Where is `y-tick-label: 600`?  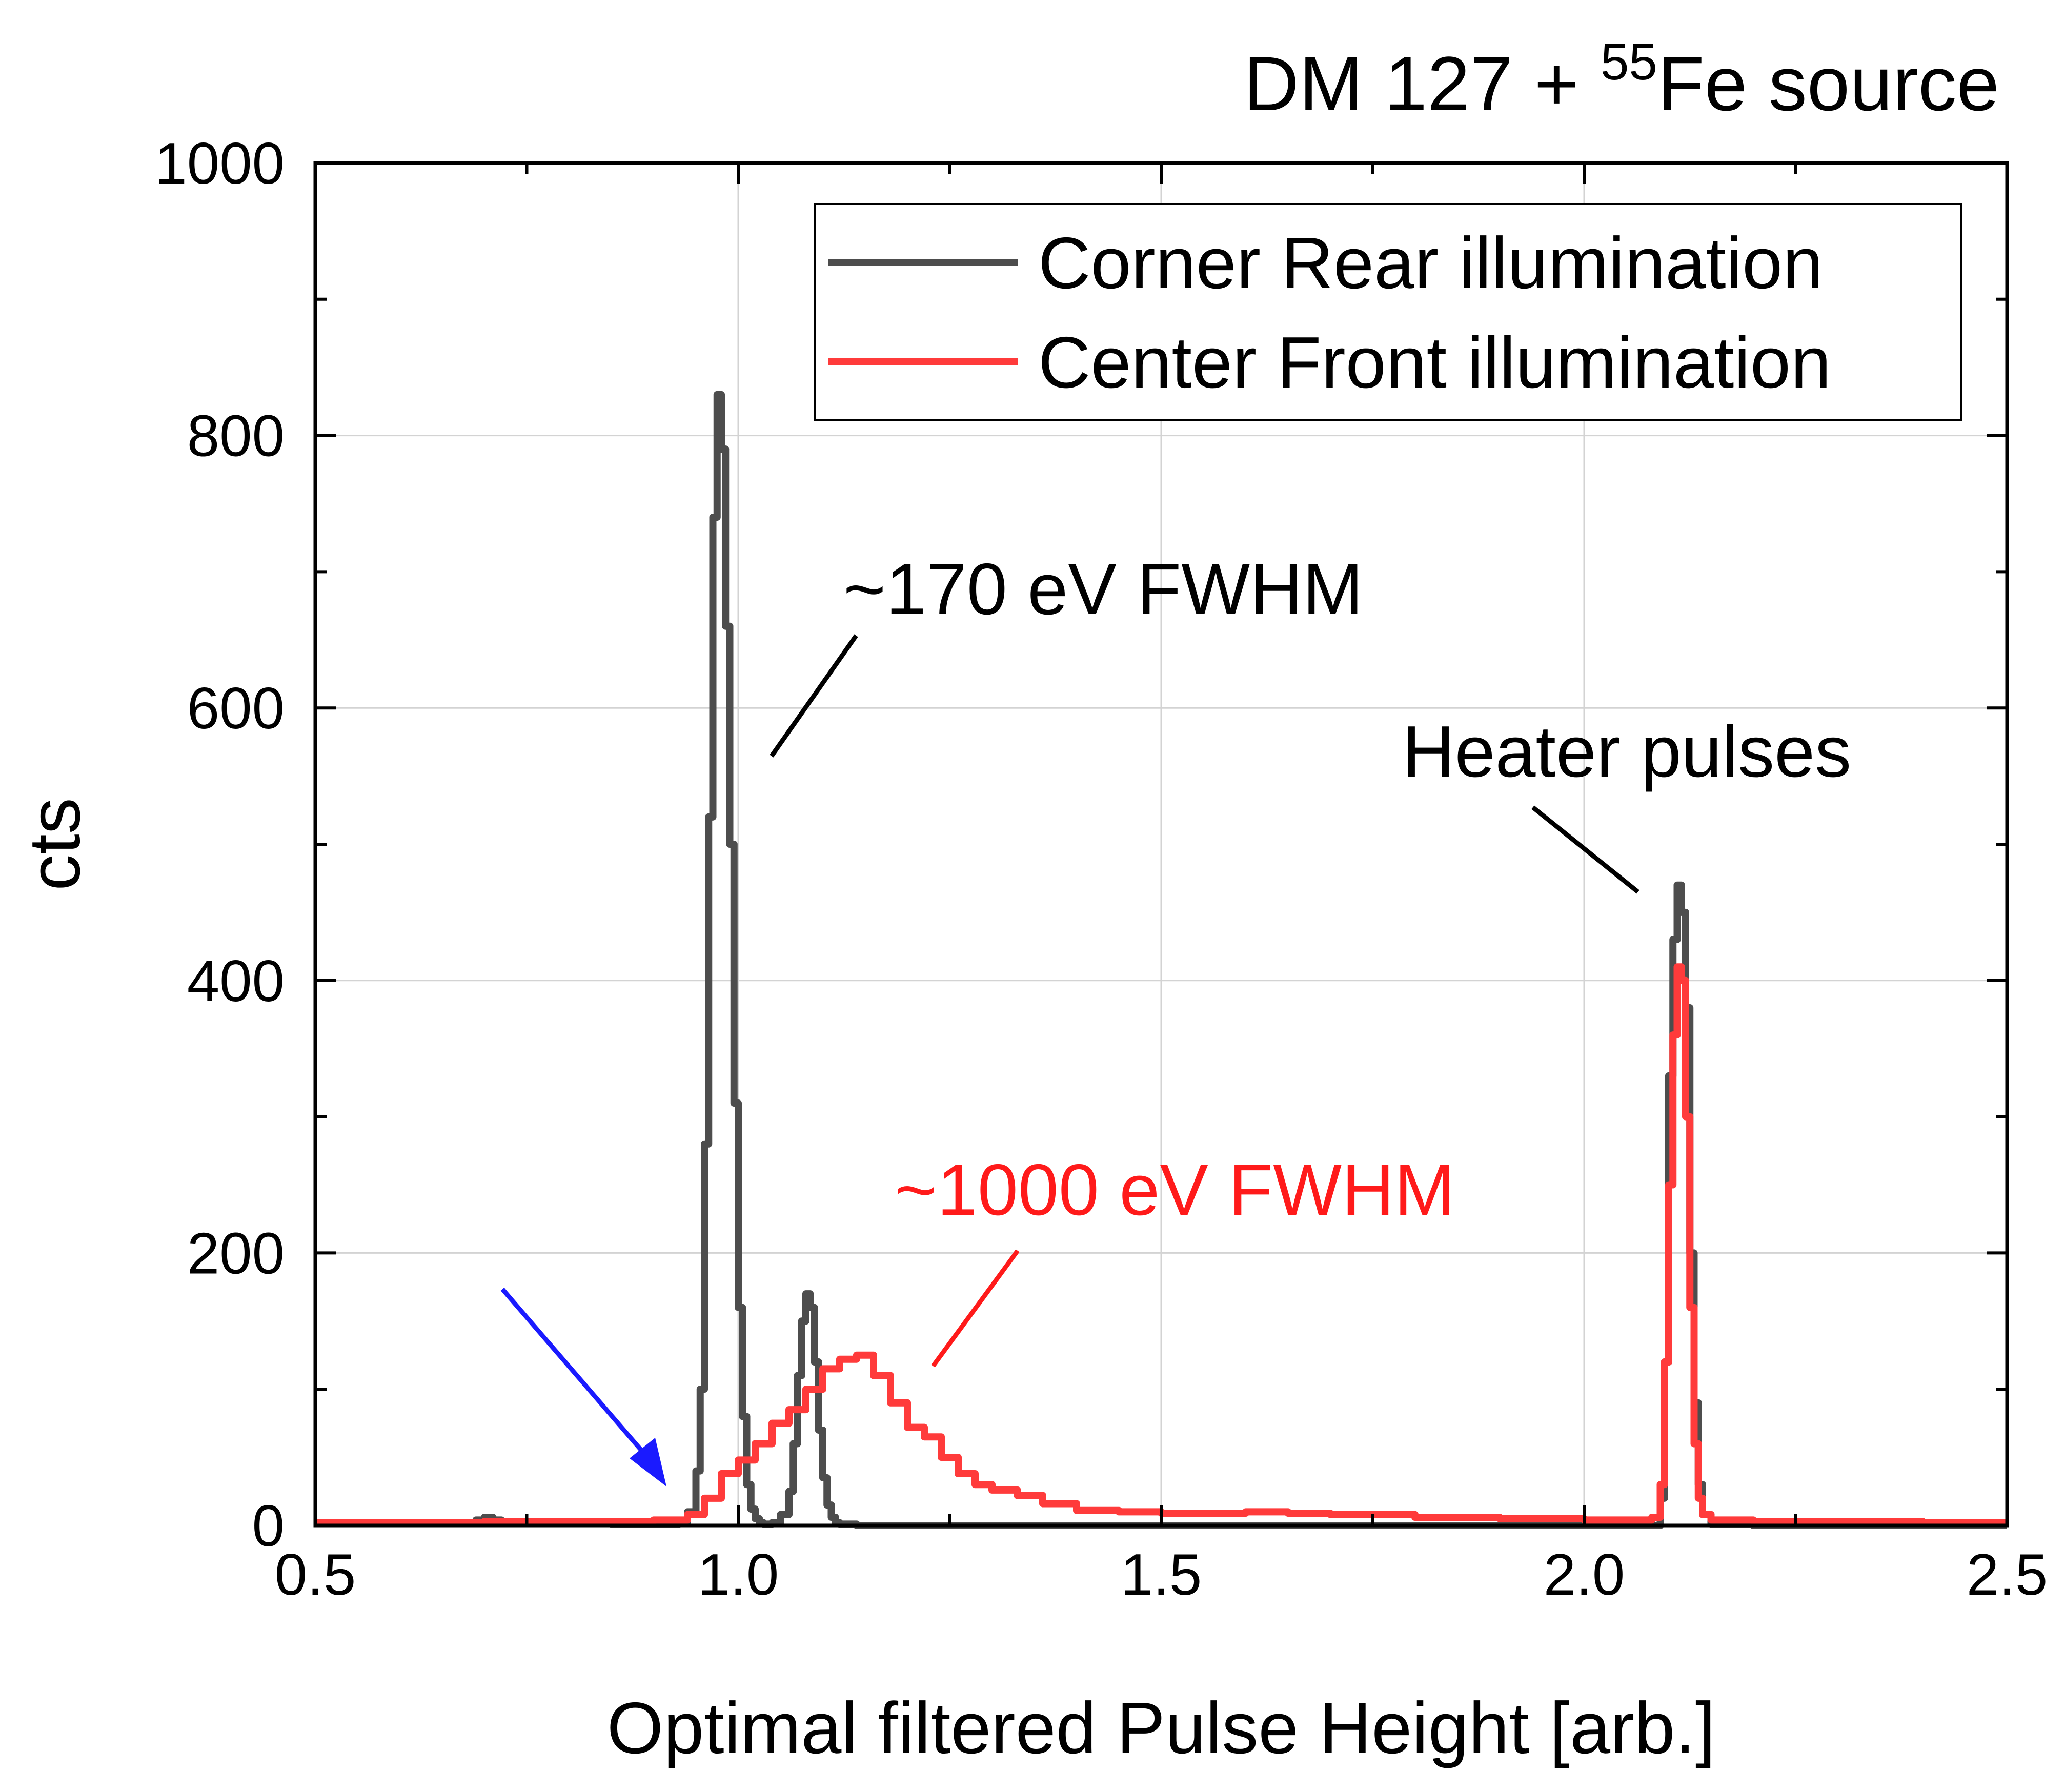 y-tick-label: 600 is located at coordinates (236, 708).